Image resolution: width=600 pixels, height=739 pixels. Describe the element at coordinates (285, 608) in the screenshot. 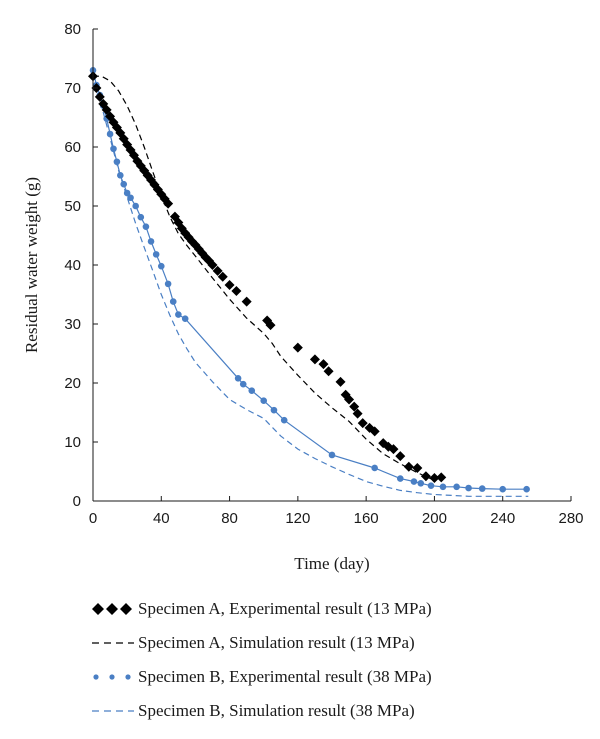

I see `legend-label: Specimen A, Experimental result (13 MPa)` at that location.